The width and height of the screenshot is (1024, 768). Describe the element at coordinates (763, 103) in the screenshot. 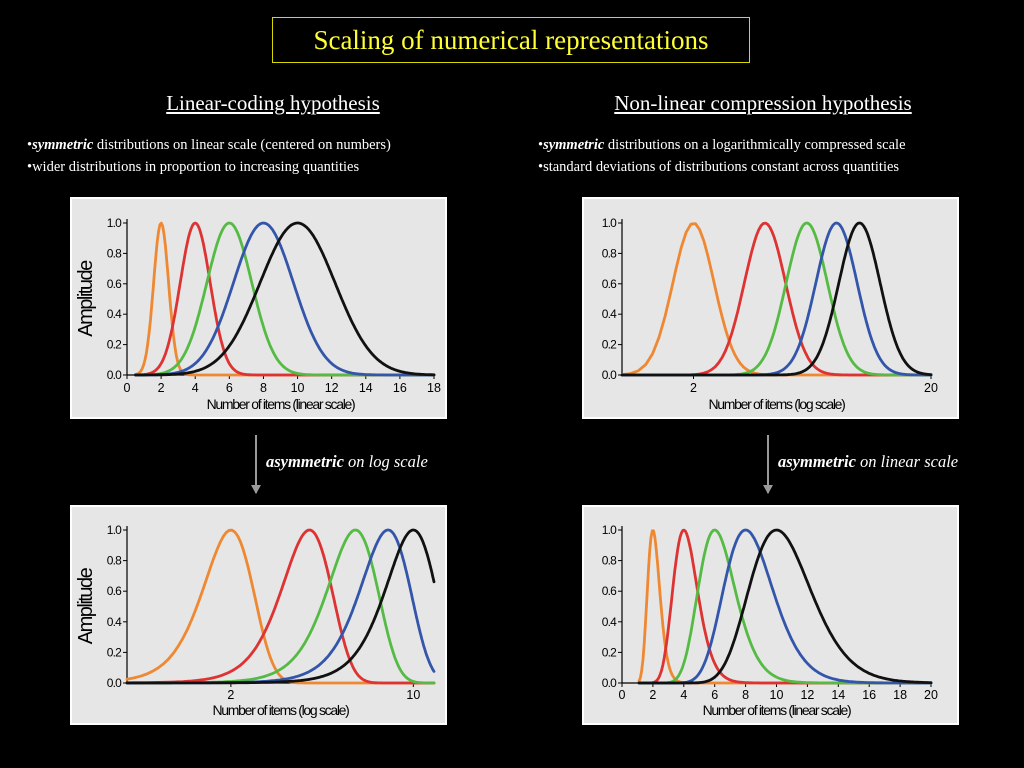

I see `right-heading: Non-linear compression hypothesis` at that location.